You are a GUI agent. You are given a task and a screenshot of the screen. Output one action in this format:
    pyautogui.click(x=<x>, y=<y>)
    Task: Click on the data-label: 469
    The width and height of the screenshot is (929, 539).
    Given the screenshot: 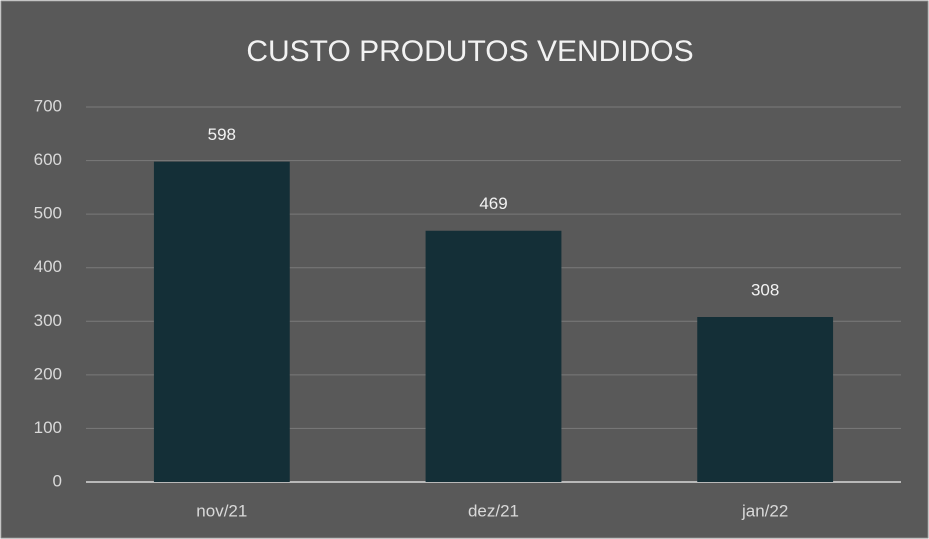 What is the action you would take?
    pyautogui.click(x=493, y=203)
    